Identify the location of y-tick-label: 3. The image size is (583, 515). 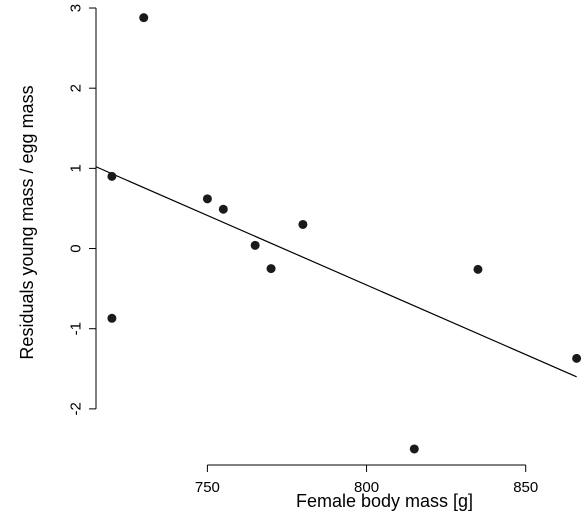
(76, 8).